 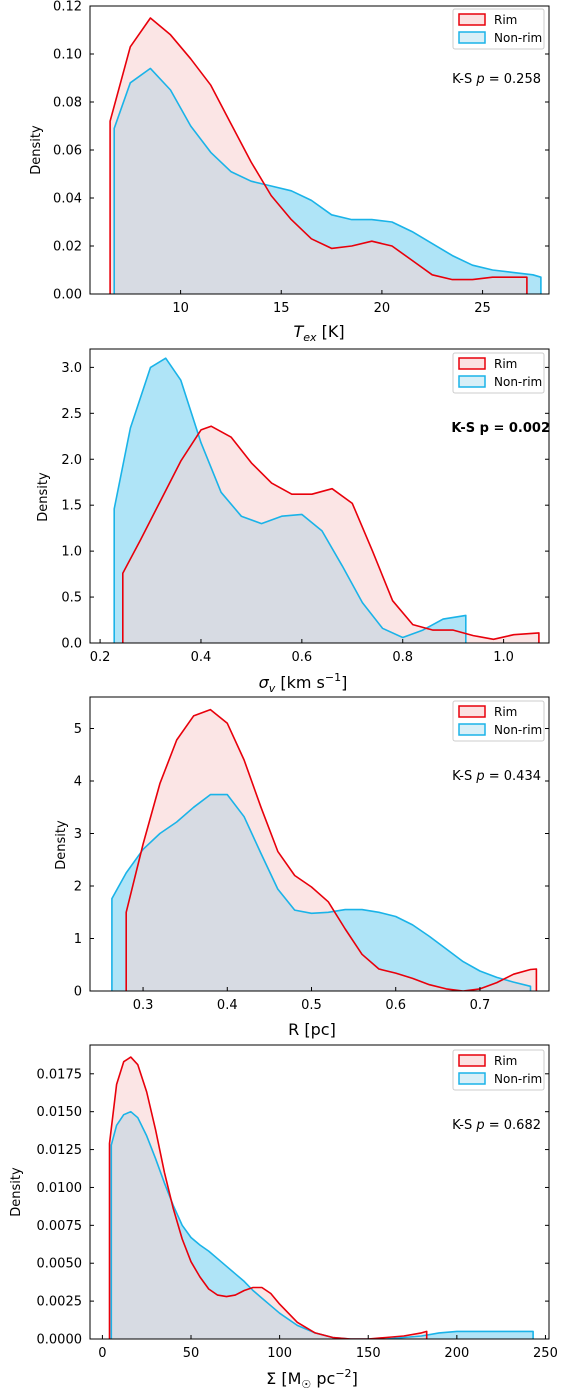 What do you see at coordinates (498, 29) in the screenshot?
I see `panel-tex-legend: Rim Non-rim` at bounding box center [498, 29].